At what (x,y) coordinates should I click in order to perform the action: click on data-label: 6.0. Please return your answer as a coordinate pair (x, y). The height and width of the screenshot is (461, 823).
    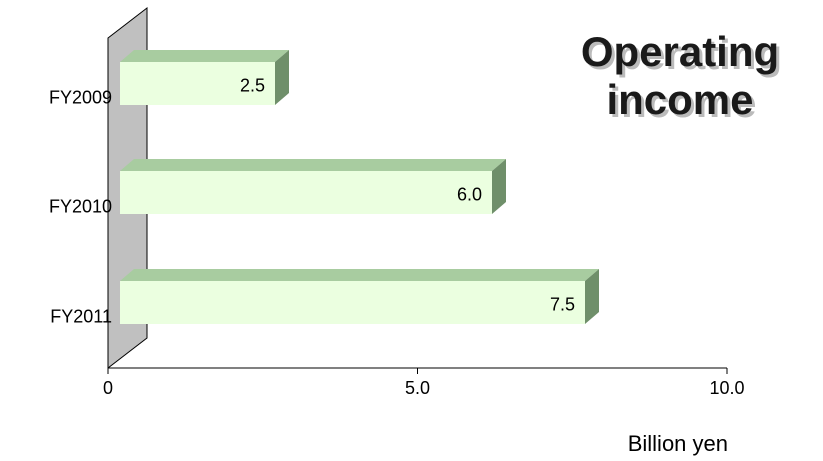
    Looking at the image, I should click on (469, 194).